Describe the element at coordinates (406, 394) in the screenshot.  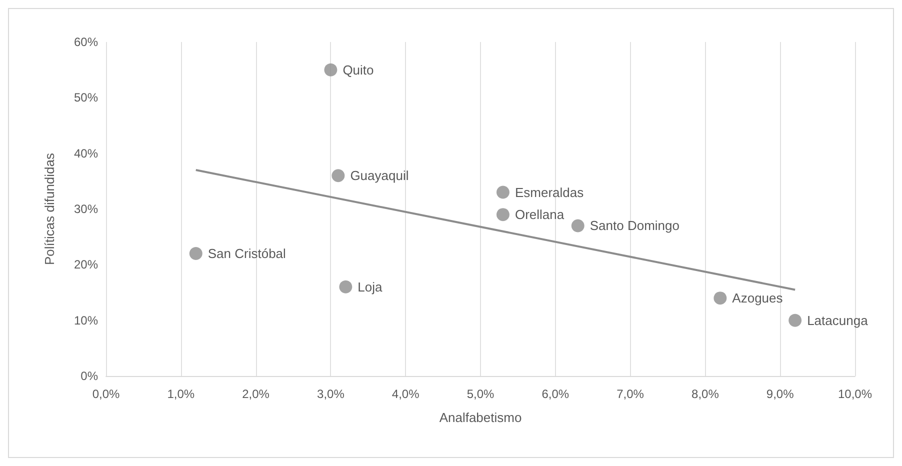
I see `x-tick-label: 4,0%` at that location.